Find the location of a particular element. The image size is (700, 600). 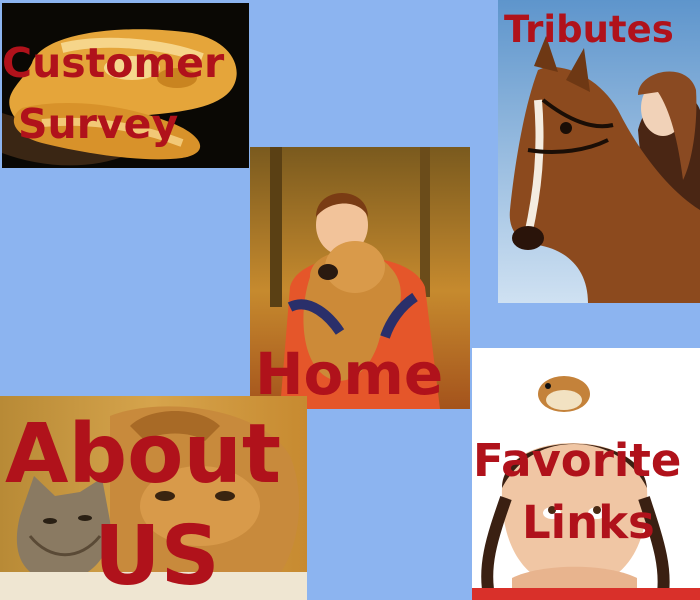

about-us-tile: About US is located at coordinates (153, 498).